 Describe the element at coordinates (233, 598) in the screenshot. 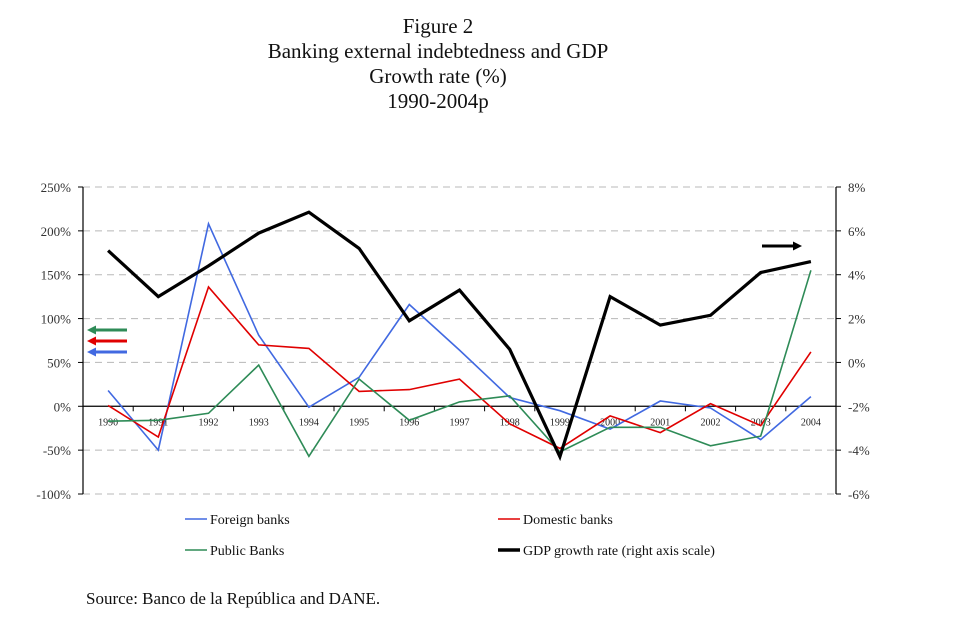

I see `source-note: Source: Banco de la República and DANE.` at that location.